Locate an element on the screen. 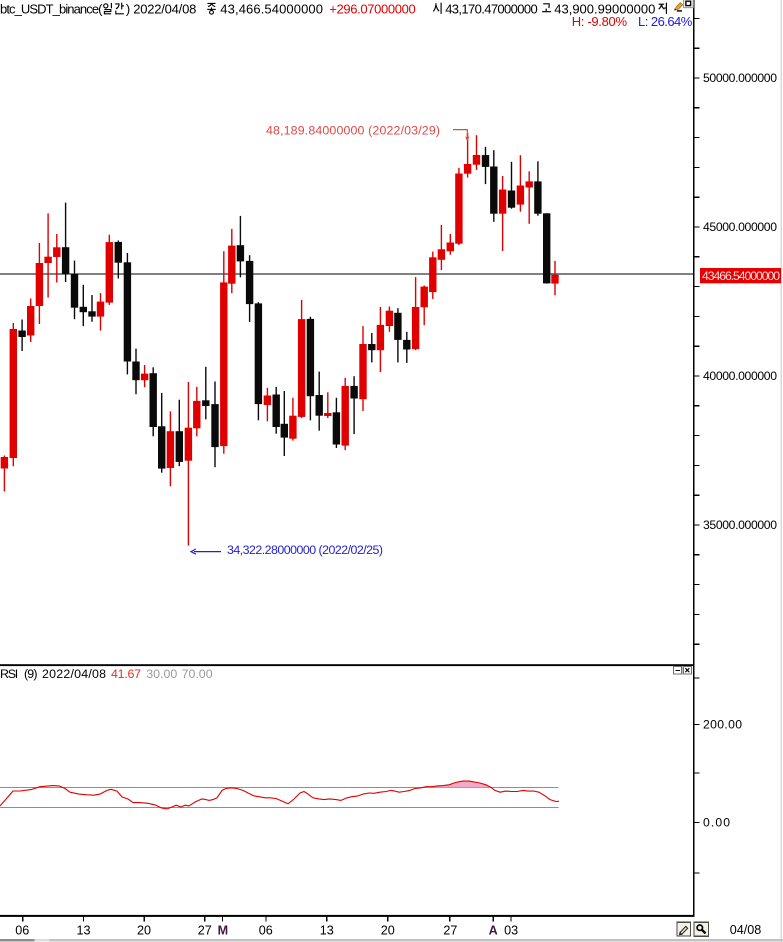 This screenshot has width=783, height=942. svg-text: L: 26.64% is located at coordinates (665, 21).